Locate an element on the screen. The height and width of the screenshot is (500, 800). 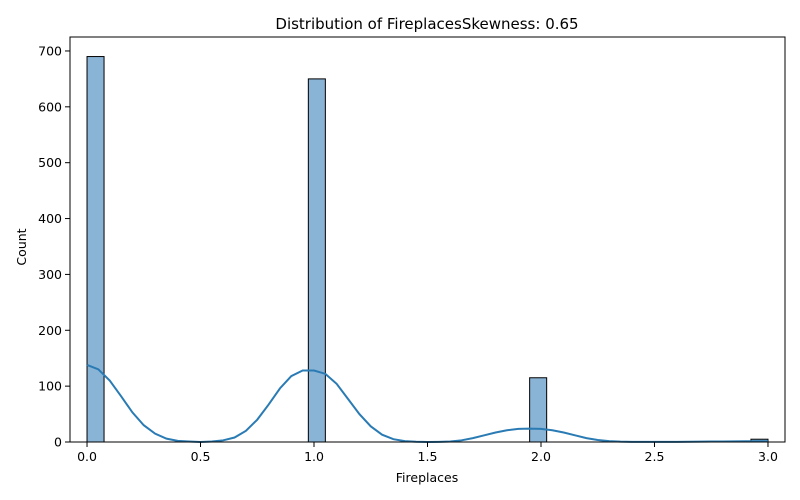
x-tick-label: 2.5 is located at coordinates (655, 456).